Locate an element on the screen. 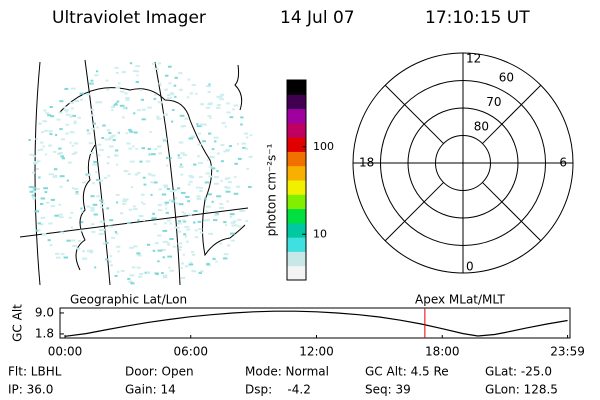 The height and width of the screenshot is (400, 600). colorbar-segment is located at coordinates (296, 244).